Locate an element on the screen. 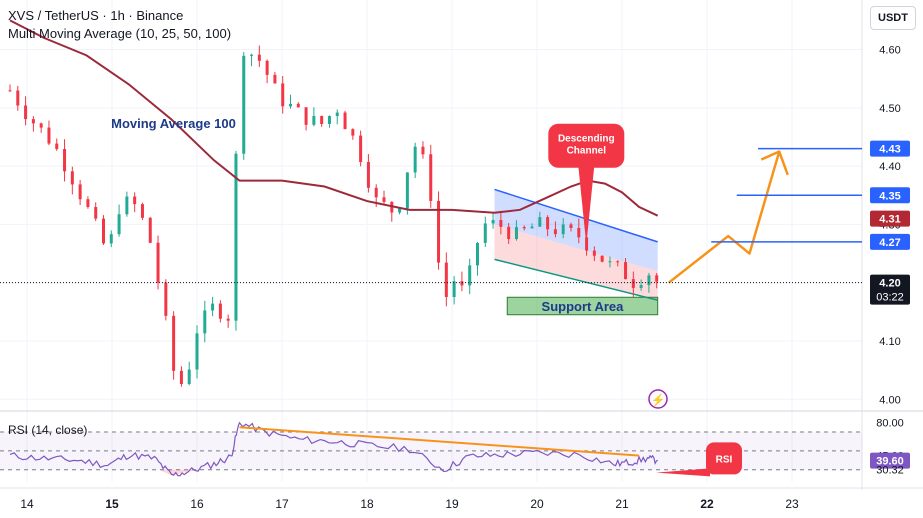  rsi-line is located at coordinates (333, 449).